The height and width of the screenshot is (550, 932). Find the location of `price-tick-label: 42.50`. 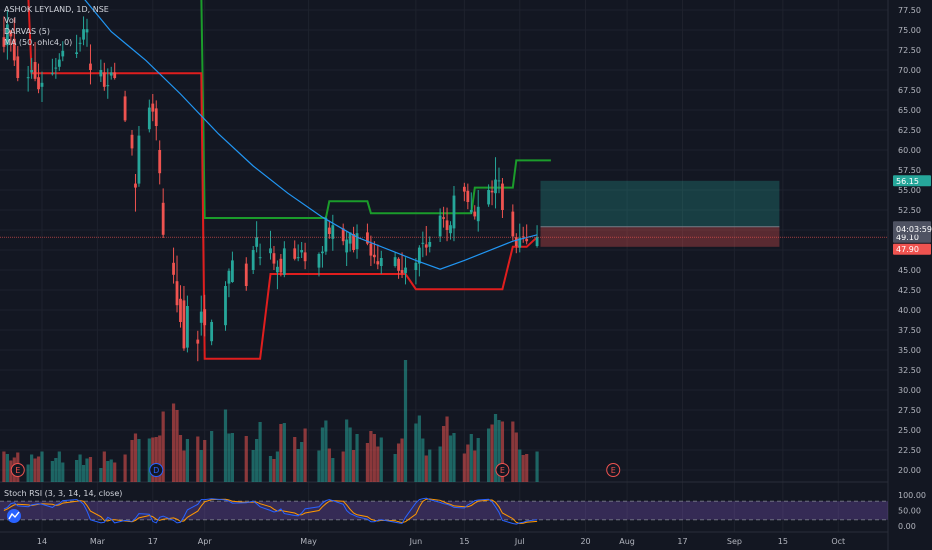

price-tick-label: 42.50 is located at coordinates (909, 290).